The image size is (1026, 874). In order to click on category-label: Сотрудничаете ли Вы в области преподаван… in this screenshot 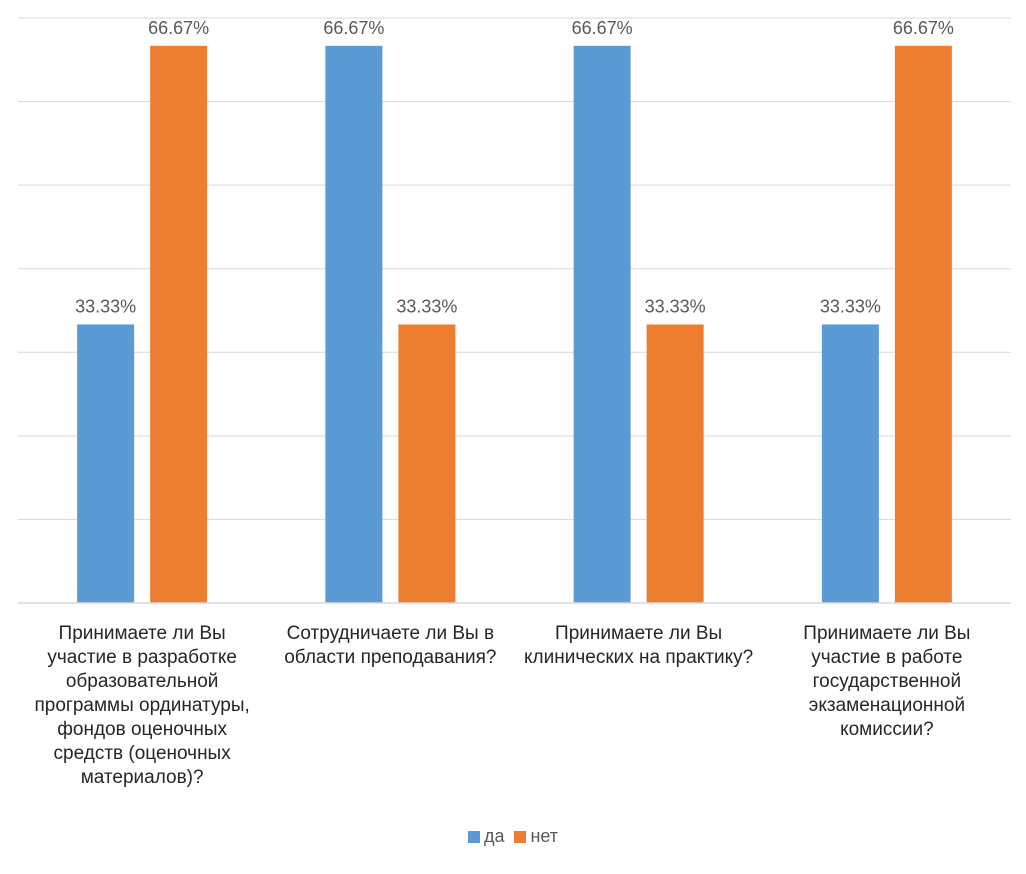, I will do `click(390, 645)`.